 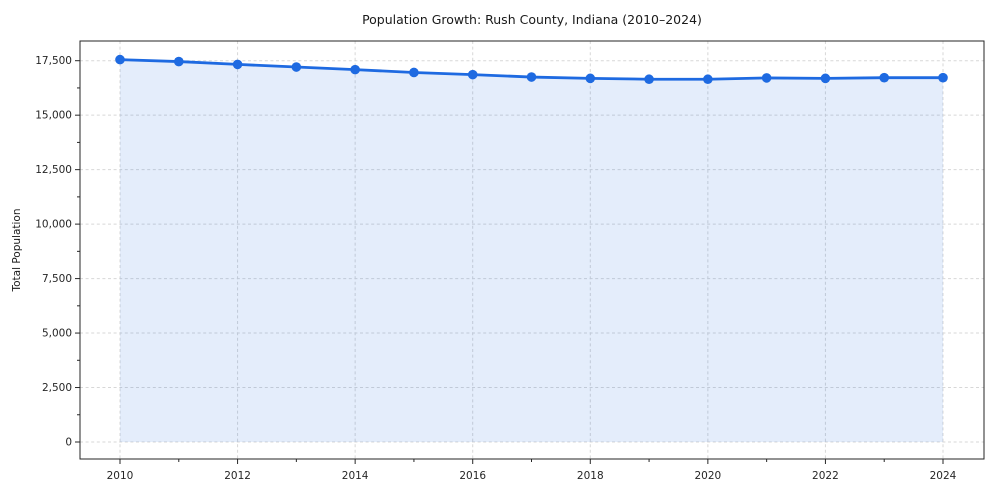 I want to click on x-tick-label: 2012, so click(x=237, y=476).